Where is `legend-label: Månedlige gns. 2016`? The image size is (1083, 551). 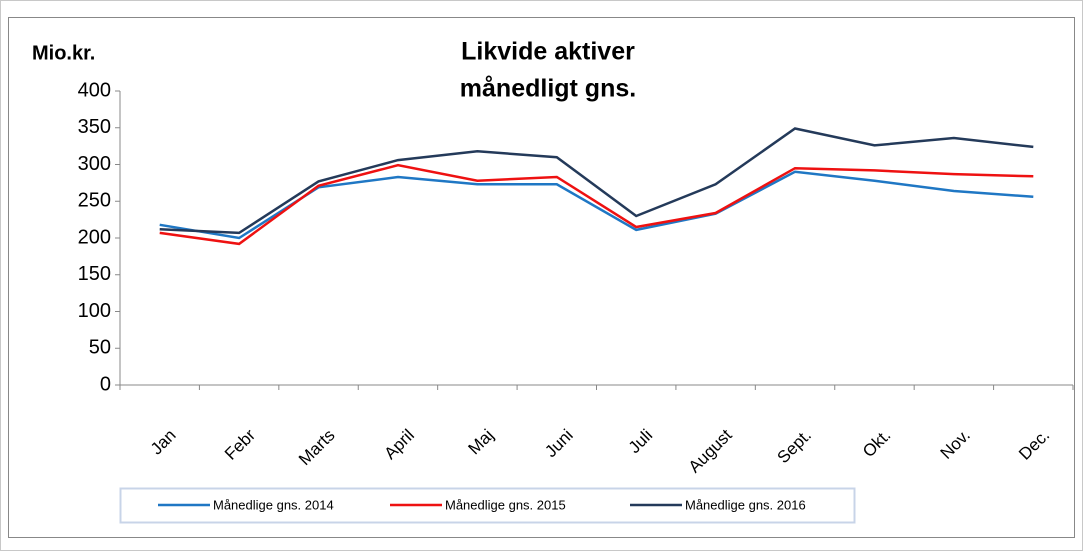
legend-label: Månedlige gns. 2016 is located at coordinates (745, 504).